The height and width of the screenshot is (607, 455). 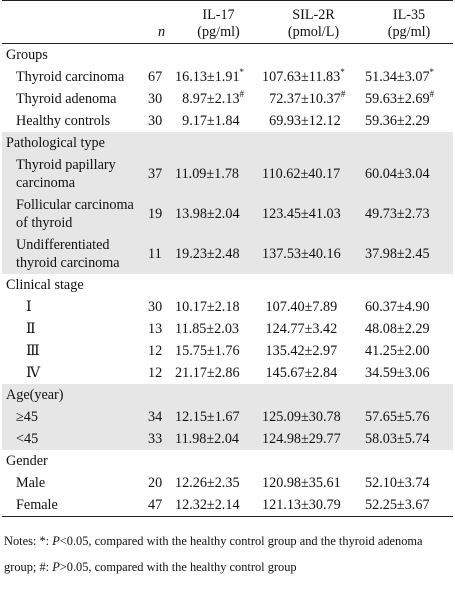 I want to click on row-label: Follicular carcinoma of thyroid, so click(x=75, y=214).